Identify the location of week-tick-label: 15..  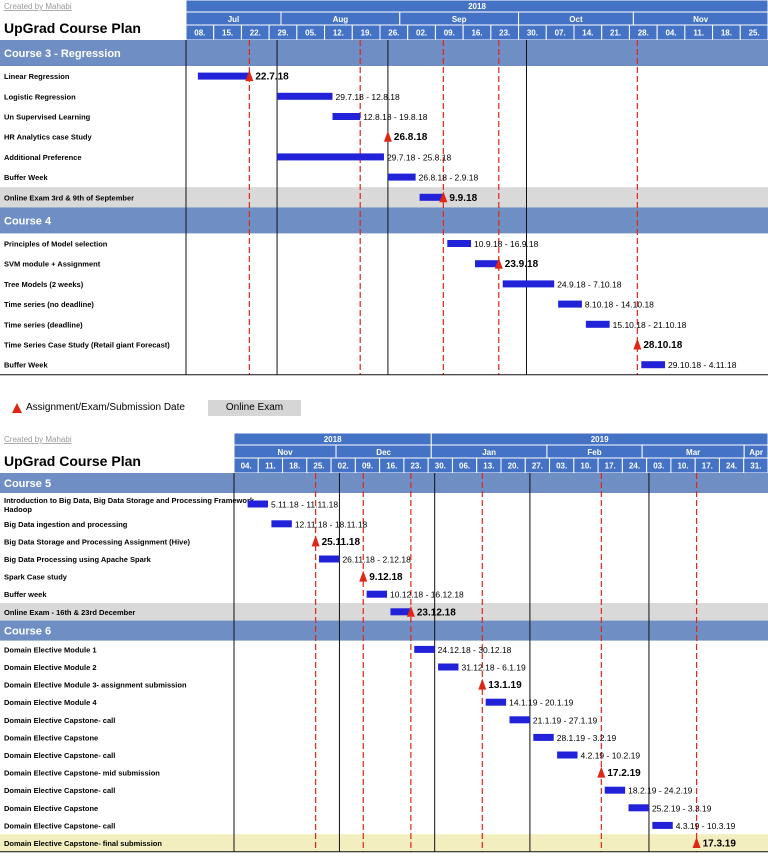
(227, 33).